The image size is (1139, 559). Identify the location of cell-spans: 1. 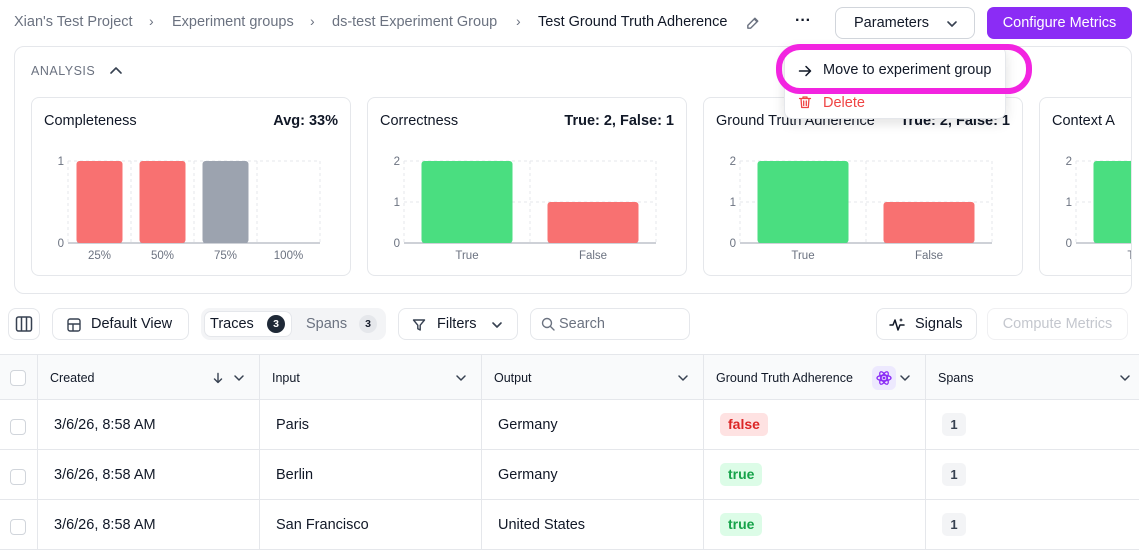
(1032, 524).